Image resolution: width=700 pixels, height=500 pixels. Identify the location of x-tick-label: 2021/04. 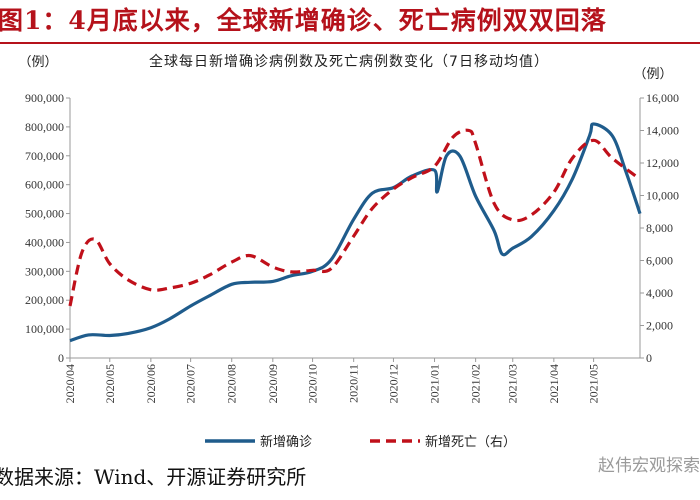
(554, 383).